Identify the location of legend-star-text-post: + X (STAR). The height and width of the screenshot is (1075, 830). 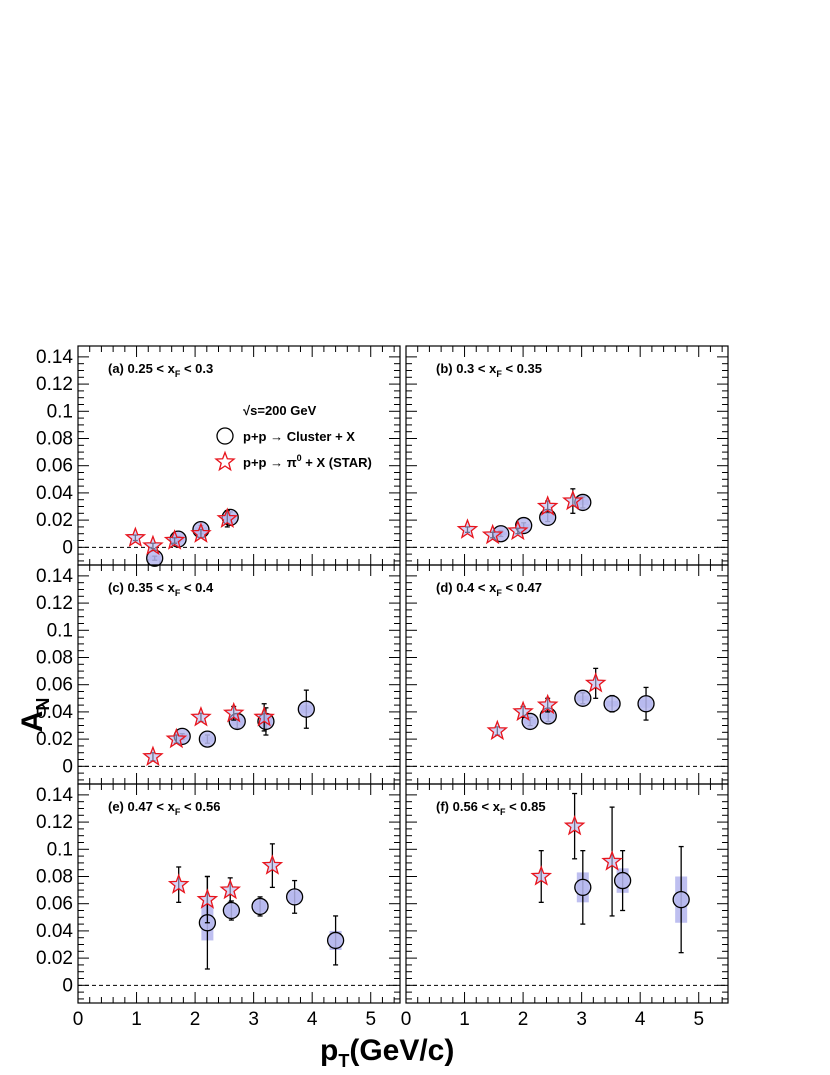
(337, 462).